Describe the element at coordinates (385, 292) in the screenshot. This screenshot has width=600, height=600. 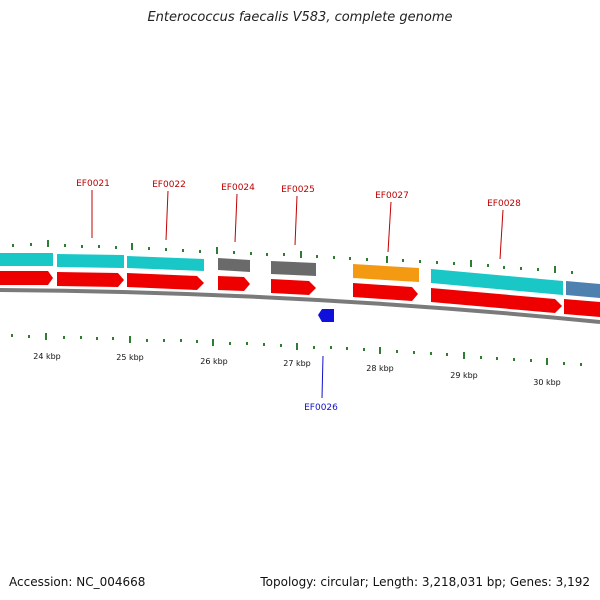
I see `cds-arrow-ef0027` at that location.